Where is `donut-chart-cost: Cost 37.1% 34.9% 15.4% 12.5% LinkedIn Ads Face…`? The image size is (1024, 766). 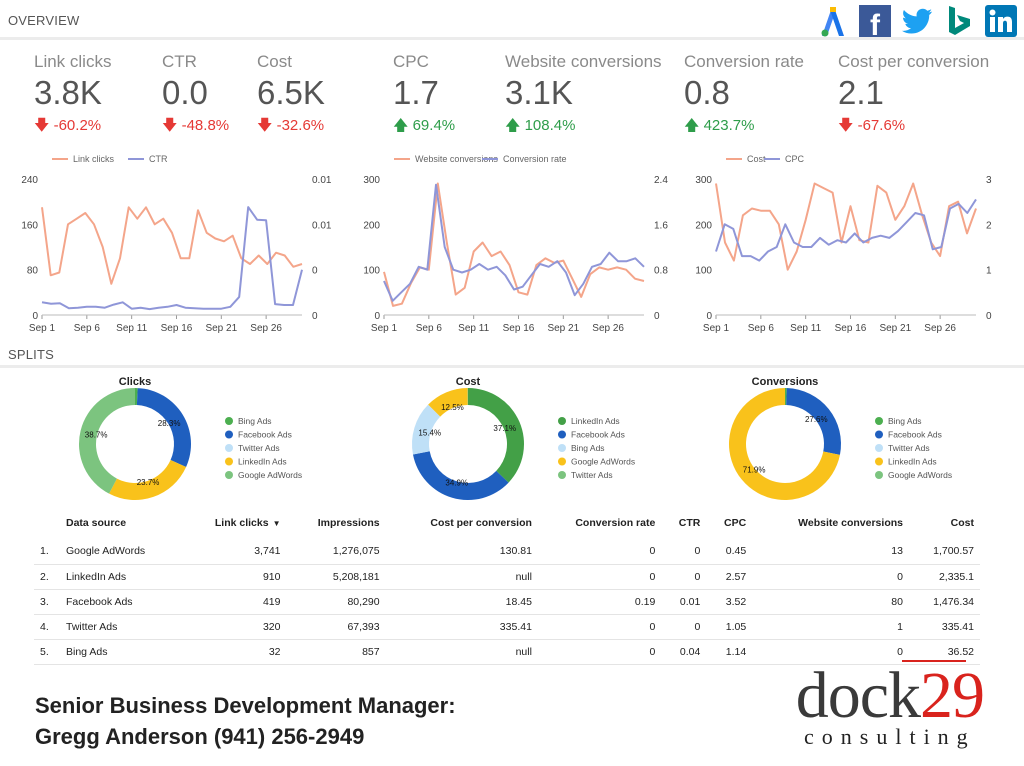
donut-chart-cost: Cost 37.1% 34.9% 15.4% 12.5% LinkedIn Ads Face… is located at coordinates (533, 439).